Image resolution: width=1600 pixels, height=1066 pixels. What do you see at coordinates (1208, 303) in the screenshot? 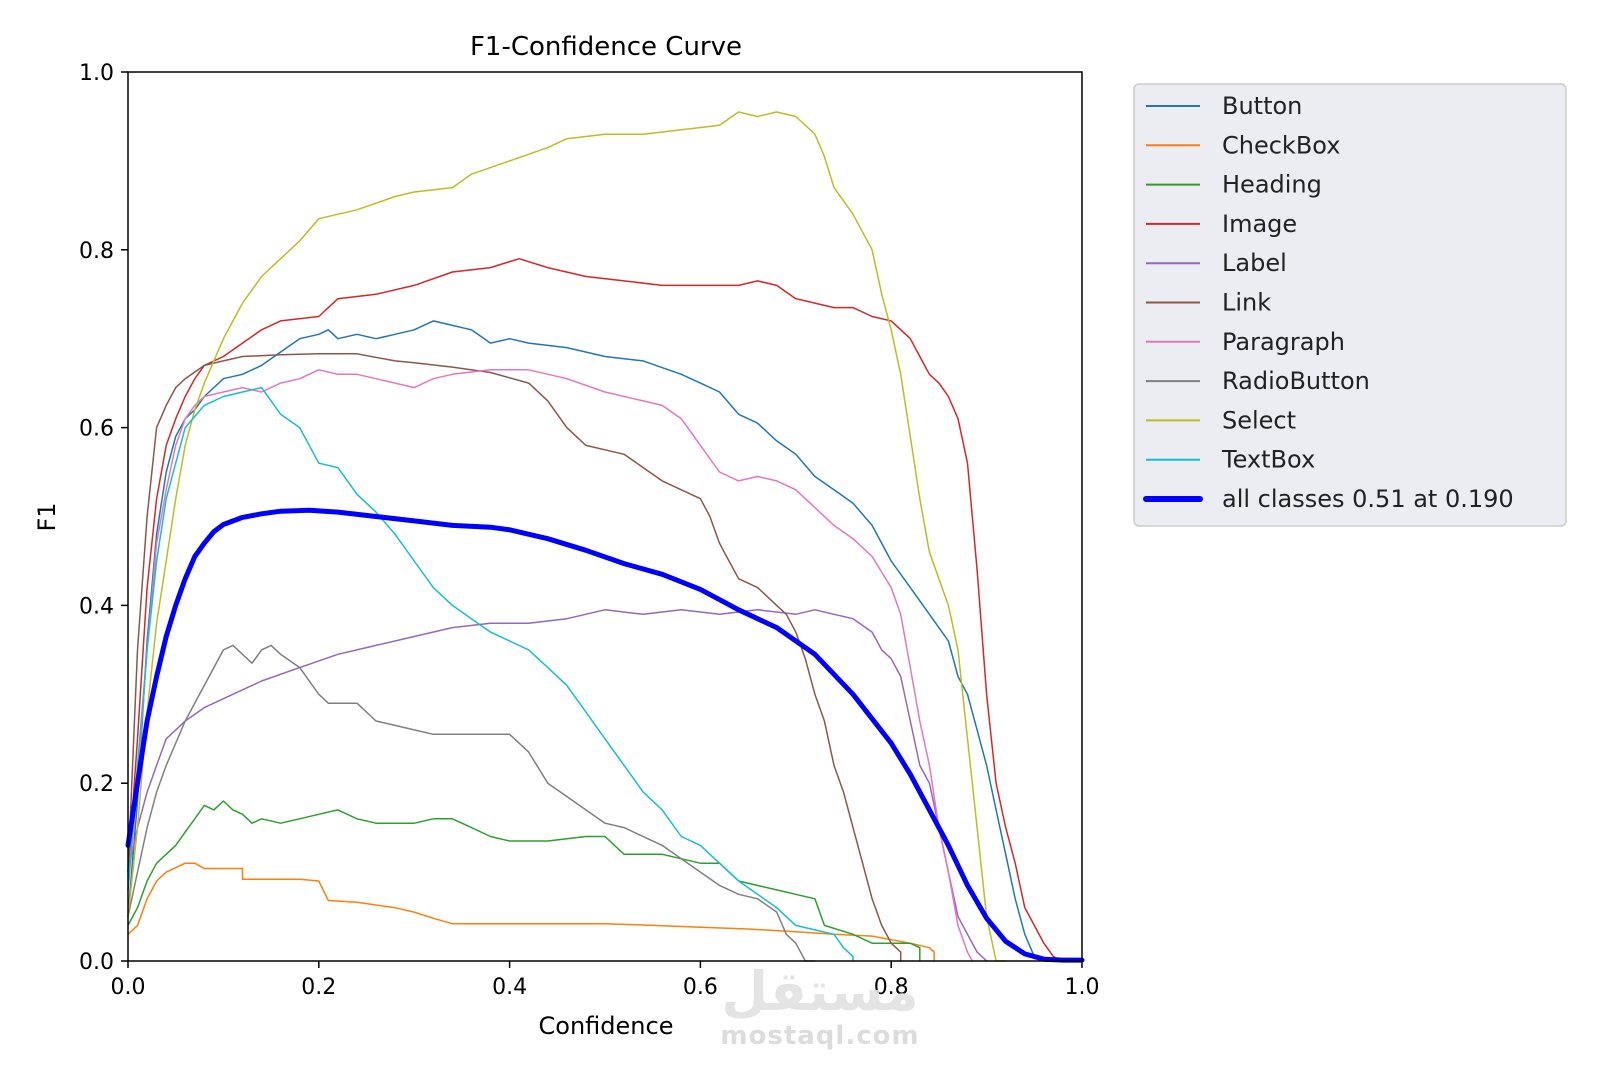
I see `legend-item: Link` at bounding box center [1208, 303].